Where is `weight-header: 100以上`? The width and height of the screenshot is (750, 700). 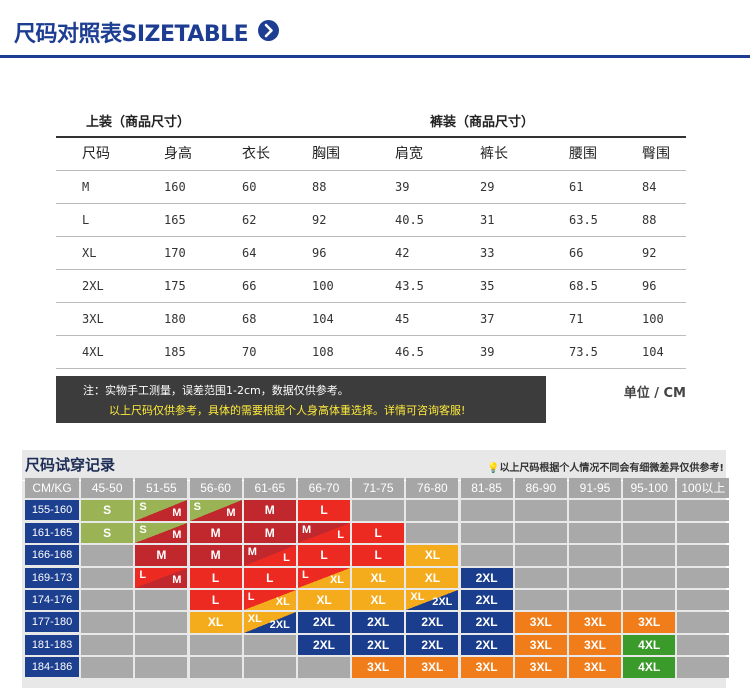 weight-header: 100以上 is located at coordinates (703, 488).